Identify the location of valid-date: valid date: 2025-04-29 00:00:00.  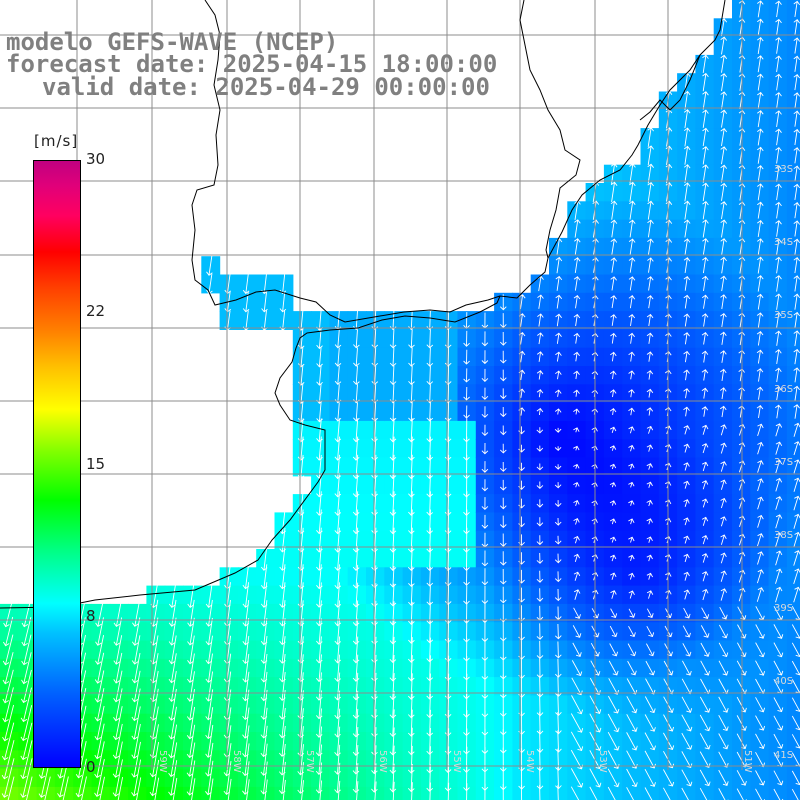
(266, 87).